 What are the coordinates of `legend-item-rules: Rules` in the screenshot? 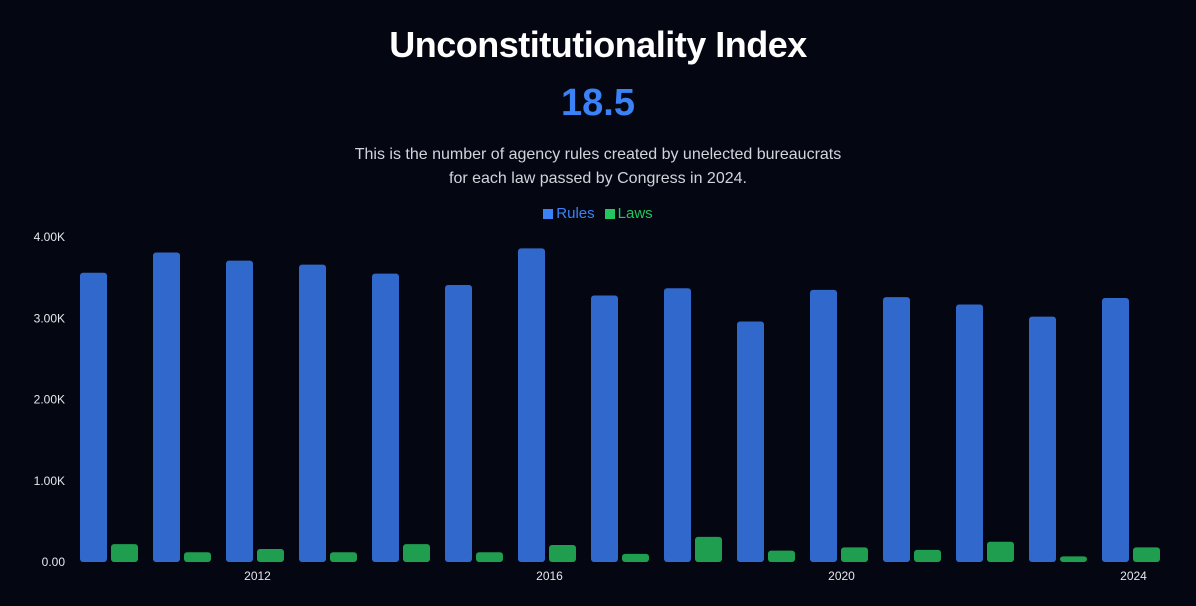 It's located at (569, 213).